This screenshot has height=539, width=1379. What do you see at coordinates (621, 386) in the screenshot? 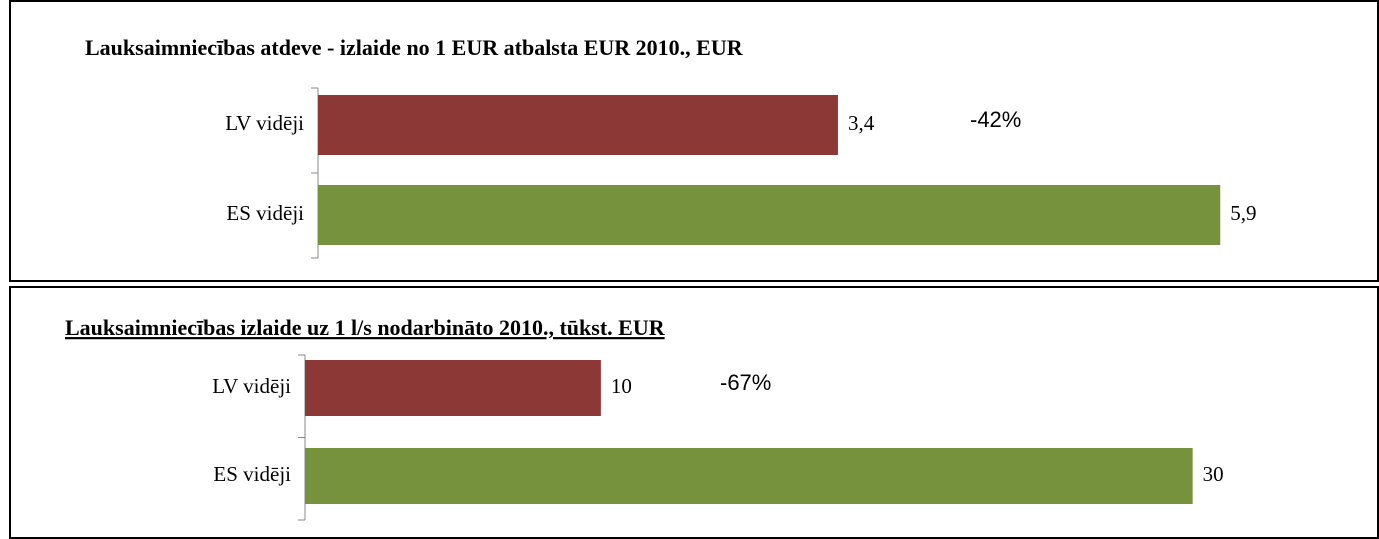
I see `value-label: 10` at bounding box center [621, 386].